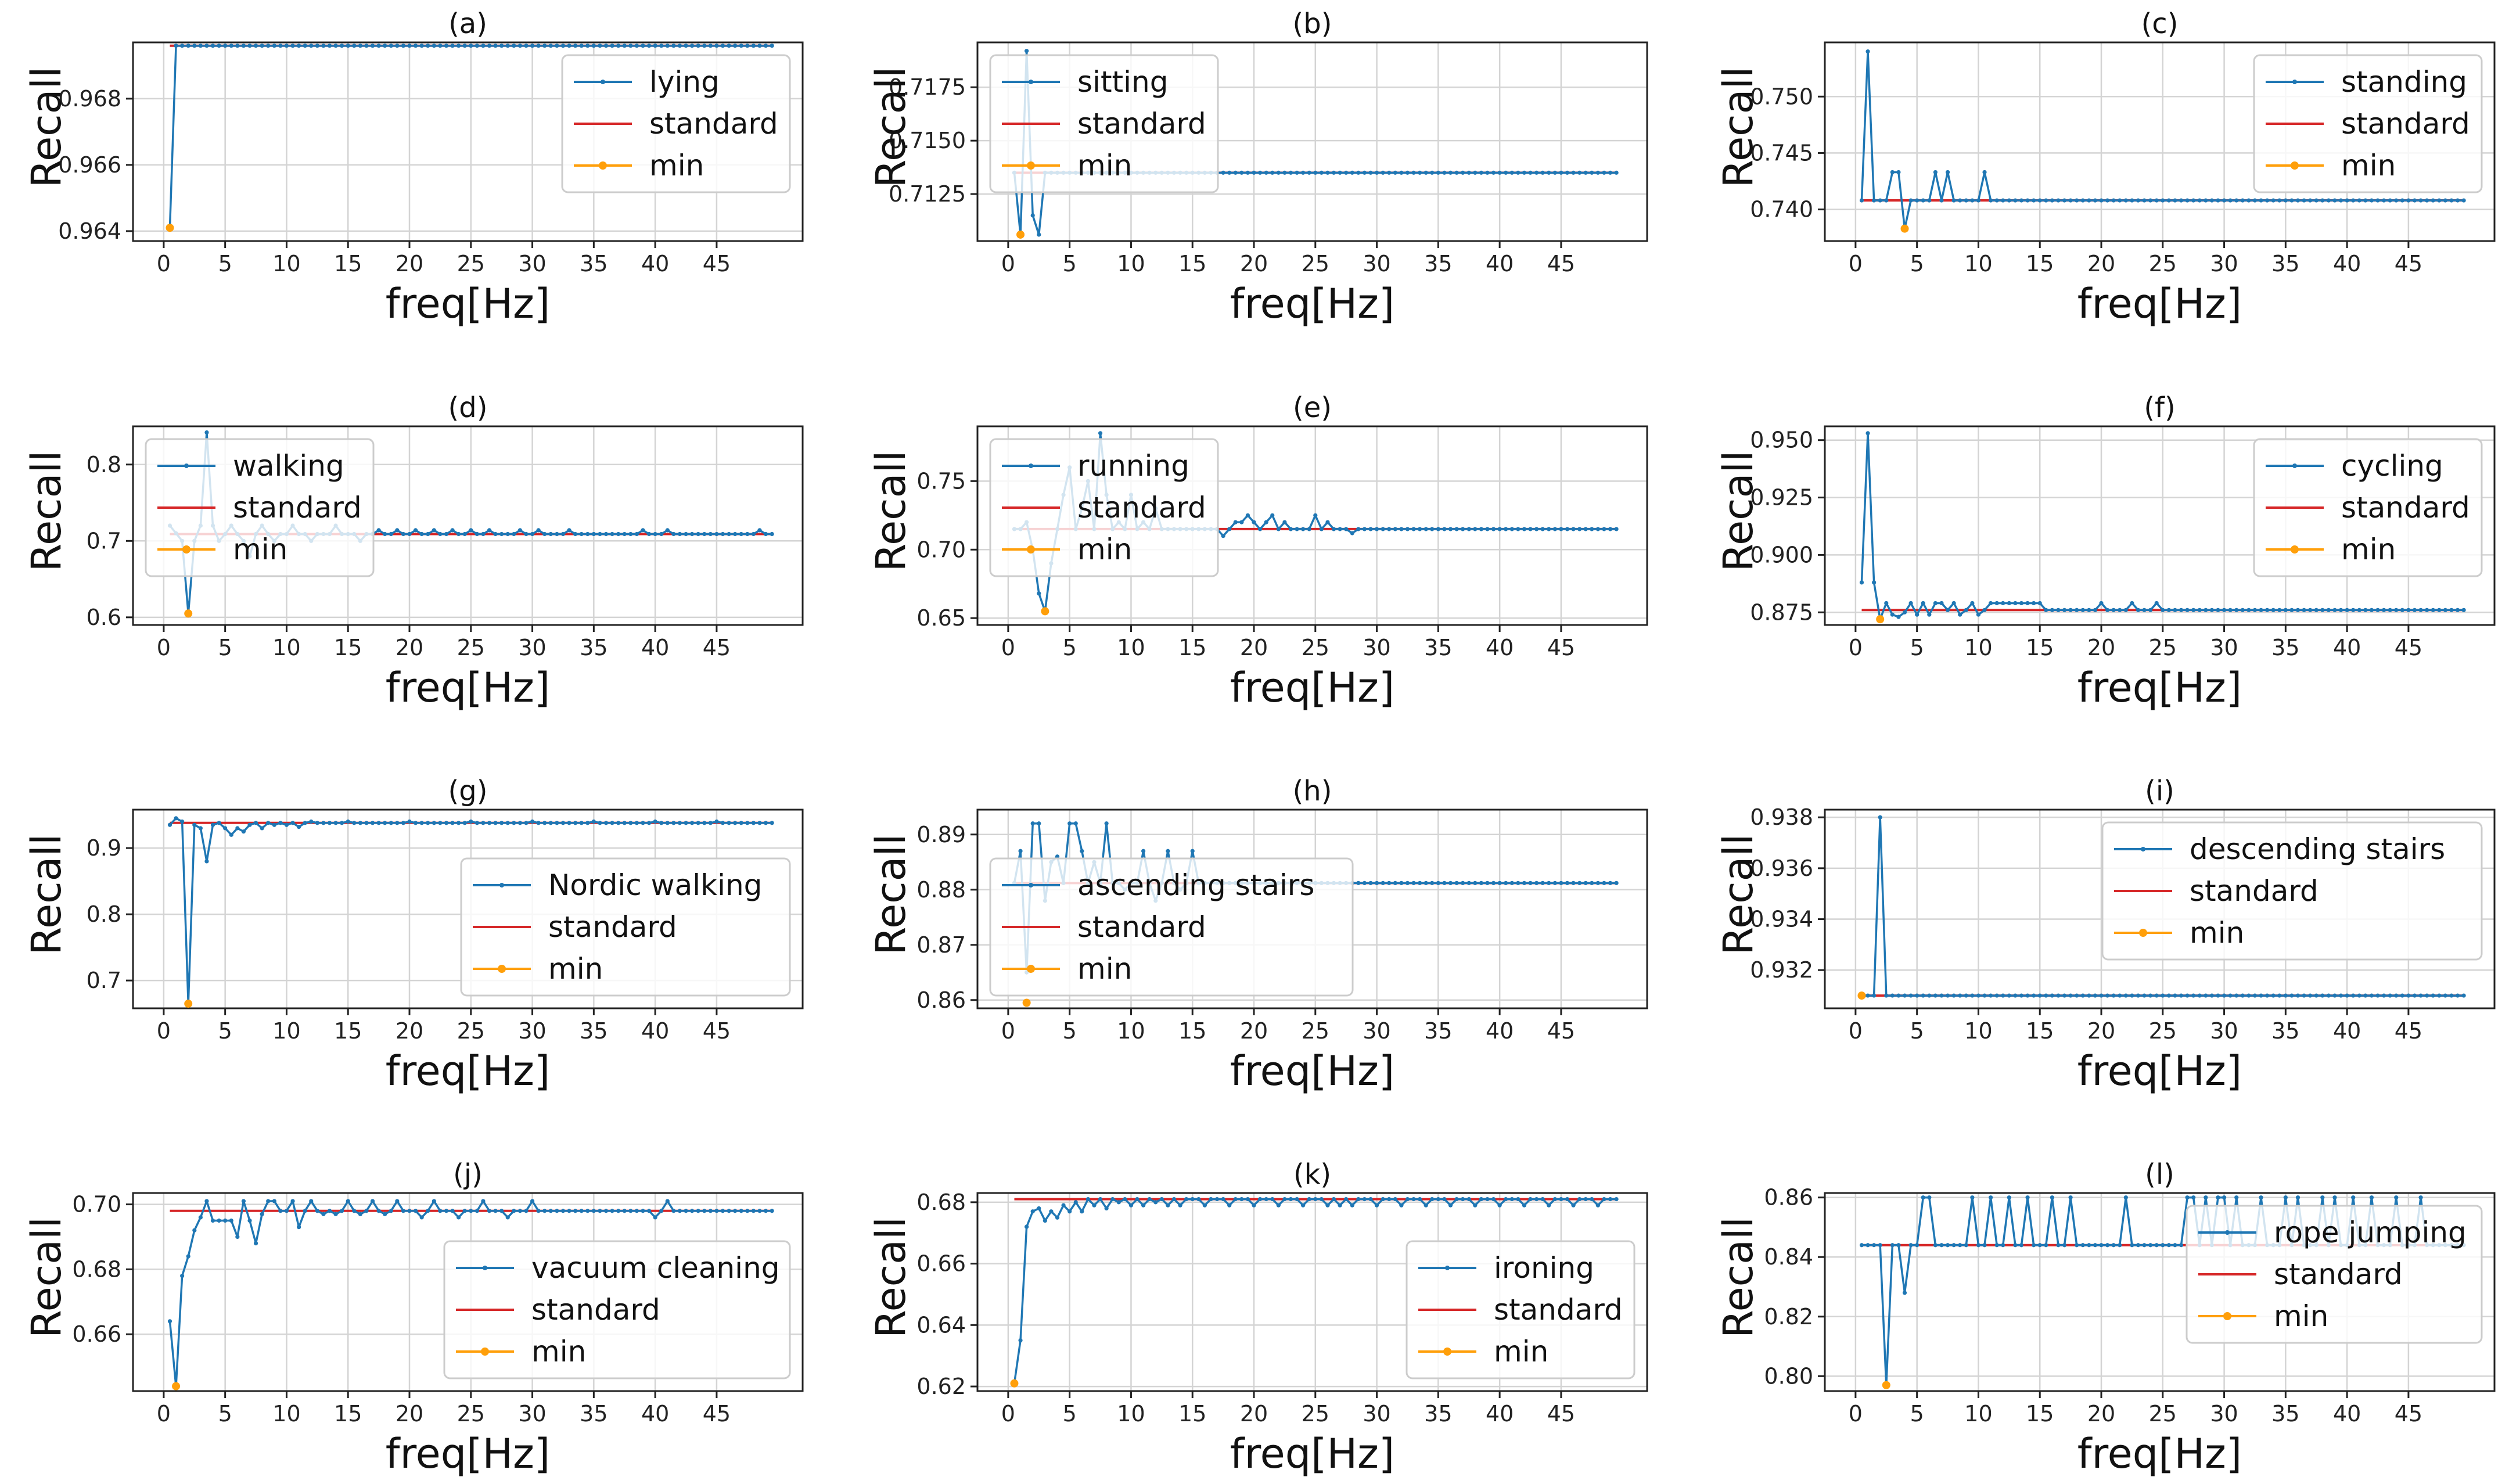 This screenshot has height=1484, width=2509. Describe the element at coordinates (1104, 123) in the screenshot. I see `legend: sitting standard min` at that location.